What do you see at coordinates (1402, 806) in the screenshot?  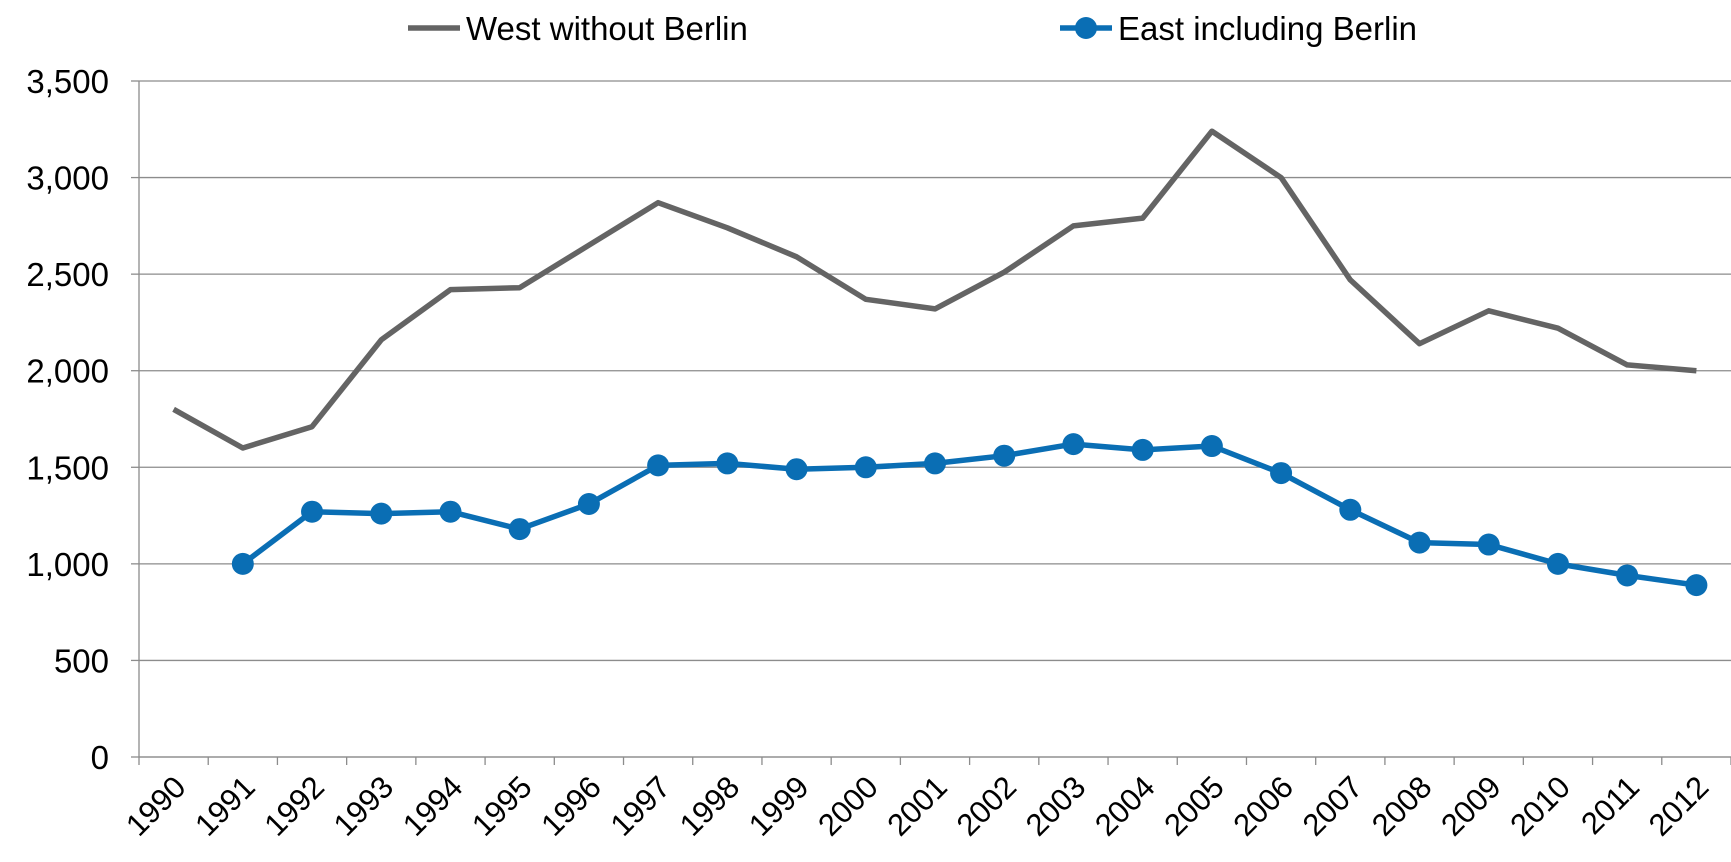 I see `x-tick-label: 2008` at bounding box center [1402, 806].